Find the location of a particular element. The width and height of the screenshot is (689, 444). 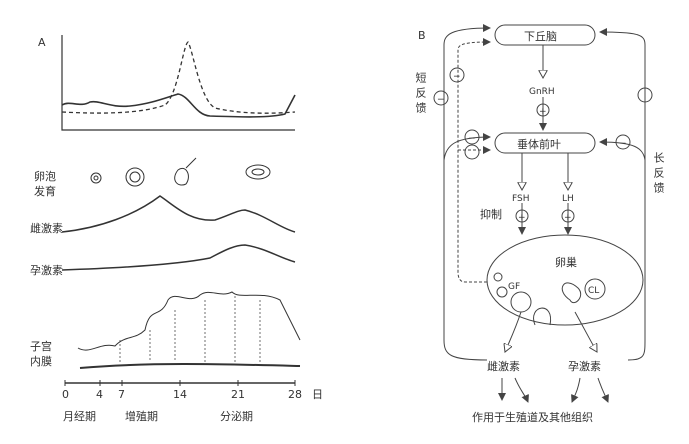

progesterone-label: 孕激素 is located at coordinates (46, 270).